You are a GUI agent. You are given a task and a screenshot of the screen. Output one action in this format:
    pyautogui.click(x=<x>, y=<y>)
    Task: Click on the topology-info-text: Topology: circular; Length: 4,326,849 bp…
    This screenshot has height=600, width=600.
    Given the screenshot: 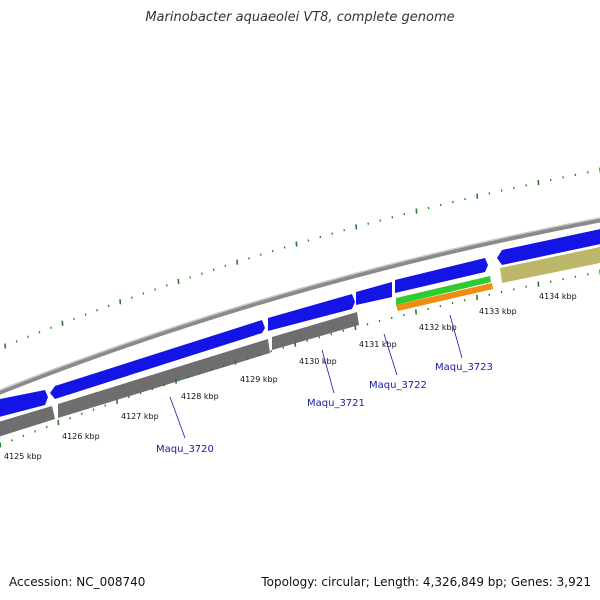 What is the action you would take?
    pyautogui.click(x=426, y=582)
    